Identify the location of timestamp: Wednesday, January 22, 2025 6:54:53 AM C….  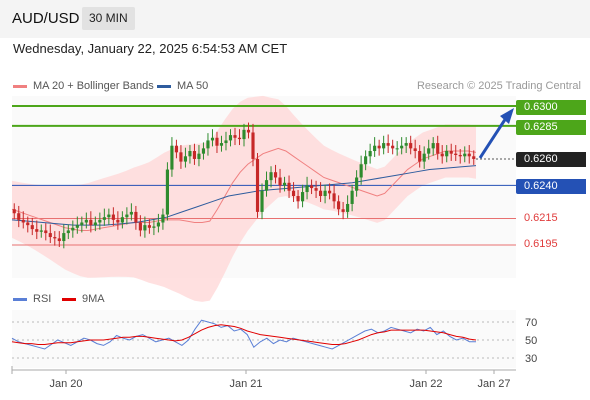
(150, 48).